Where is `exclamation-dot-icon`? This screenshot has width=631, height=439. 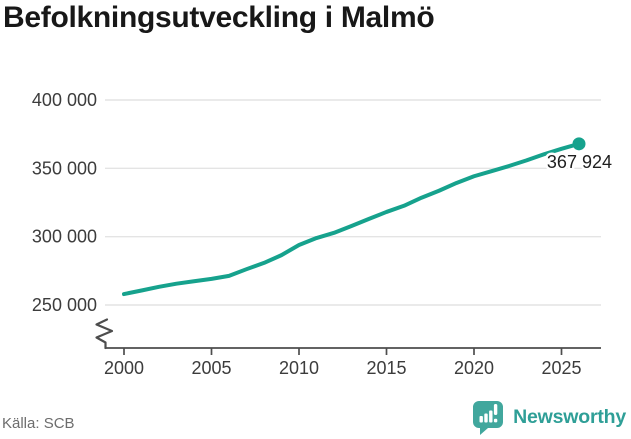 exclamation-dot-icon is located at coordinates (496, 420).